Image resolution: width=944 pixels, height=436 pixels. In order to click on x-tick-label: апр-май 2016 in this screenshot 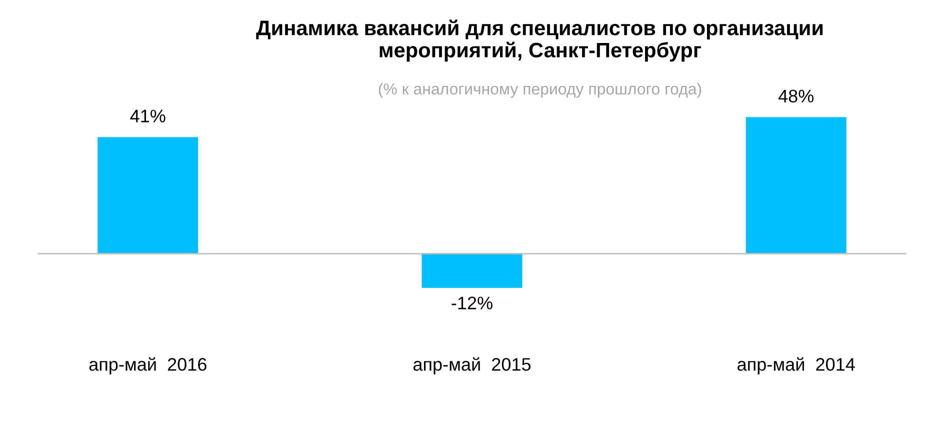, I will do `click(147, 365)`.